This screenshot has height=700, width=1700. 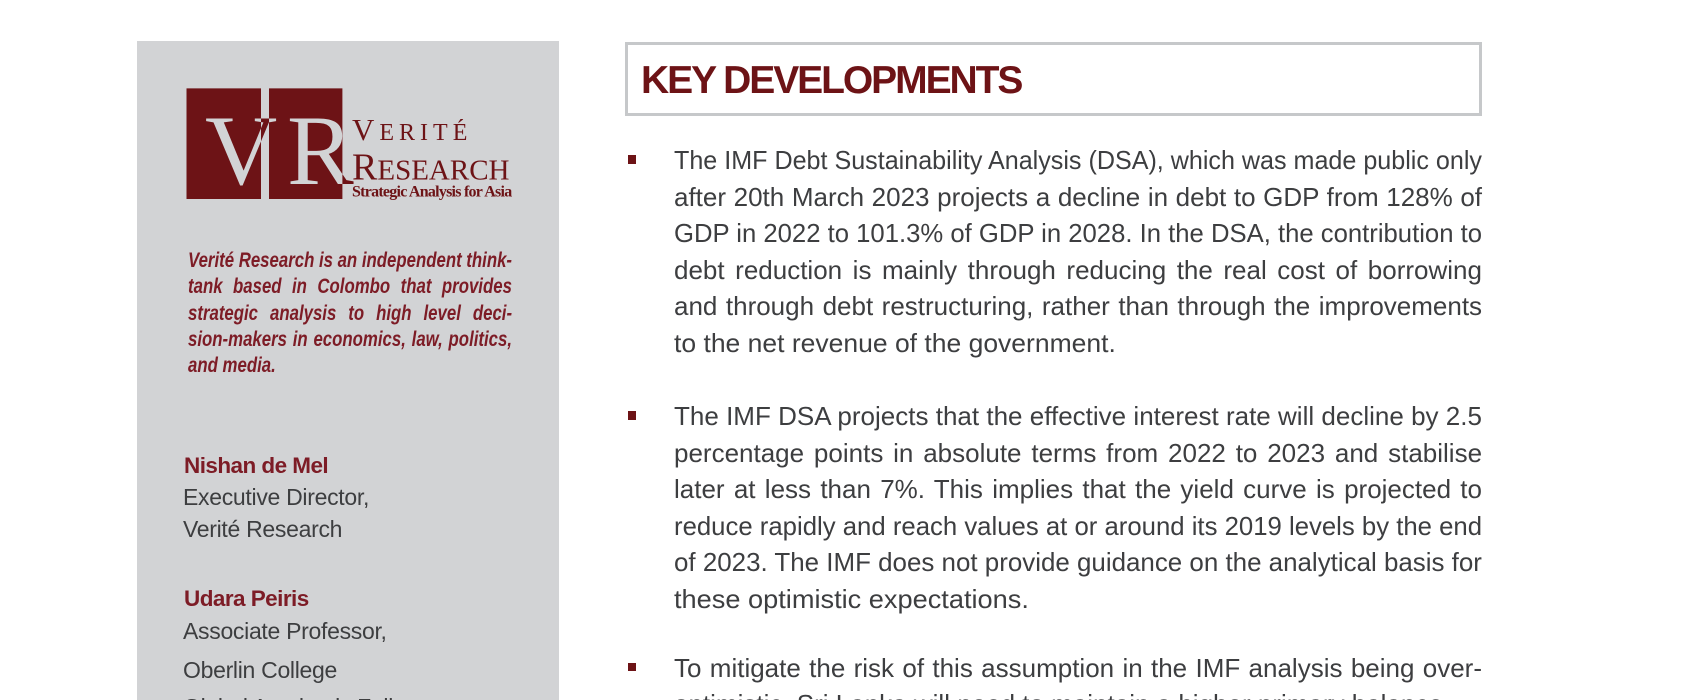 What do you see at coordinates (432, 191) in the screenshot?
I see `svg-text: Strategic Analysis for Asia` at bounding box center [432, 191].